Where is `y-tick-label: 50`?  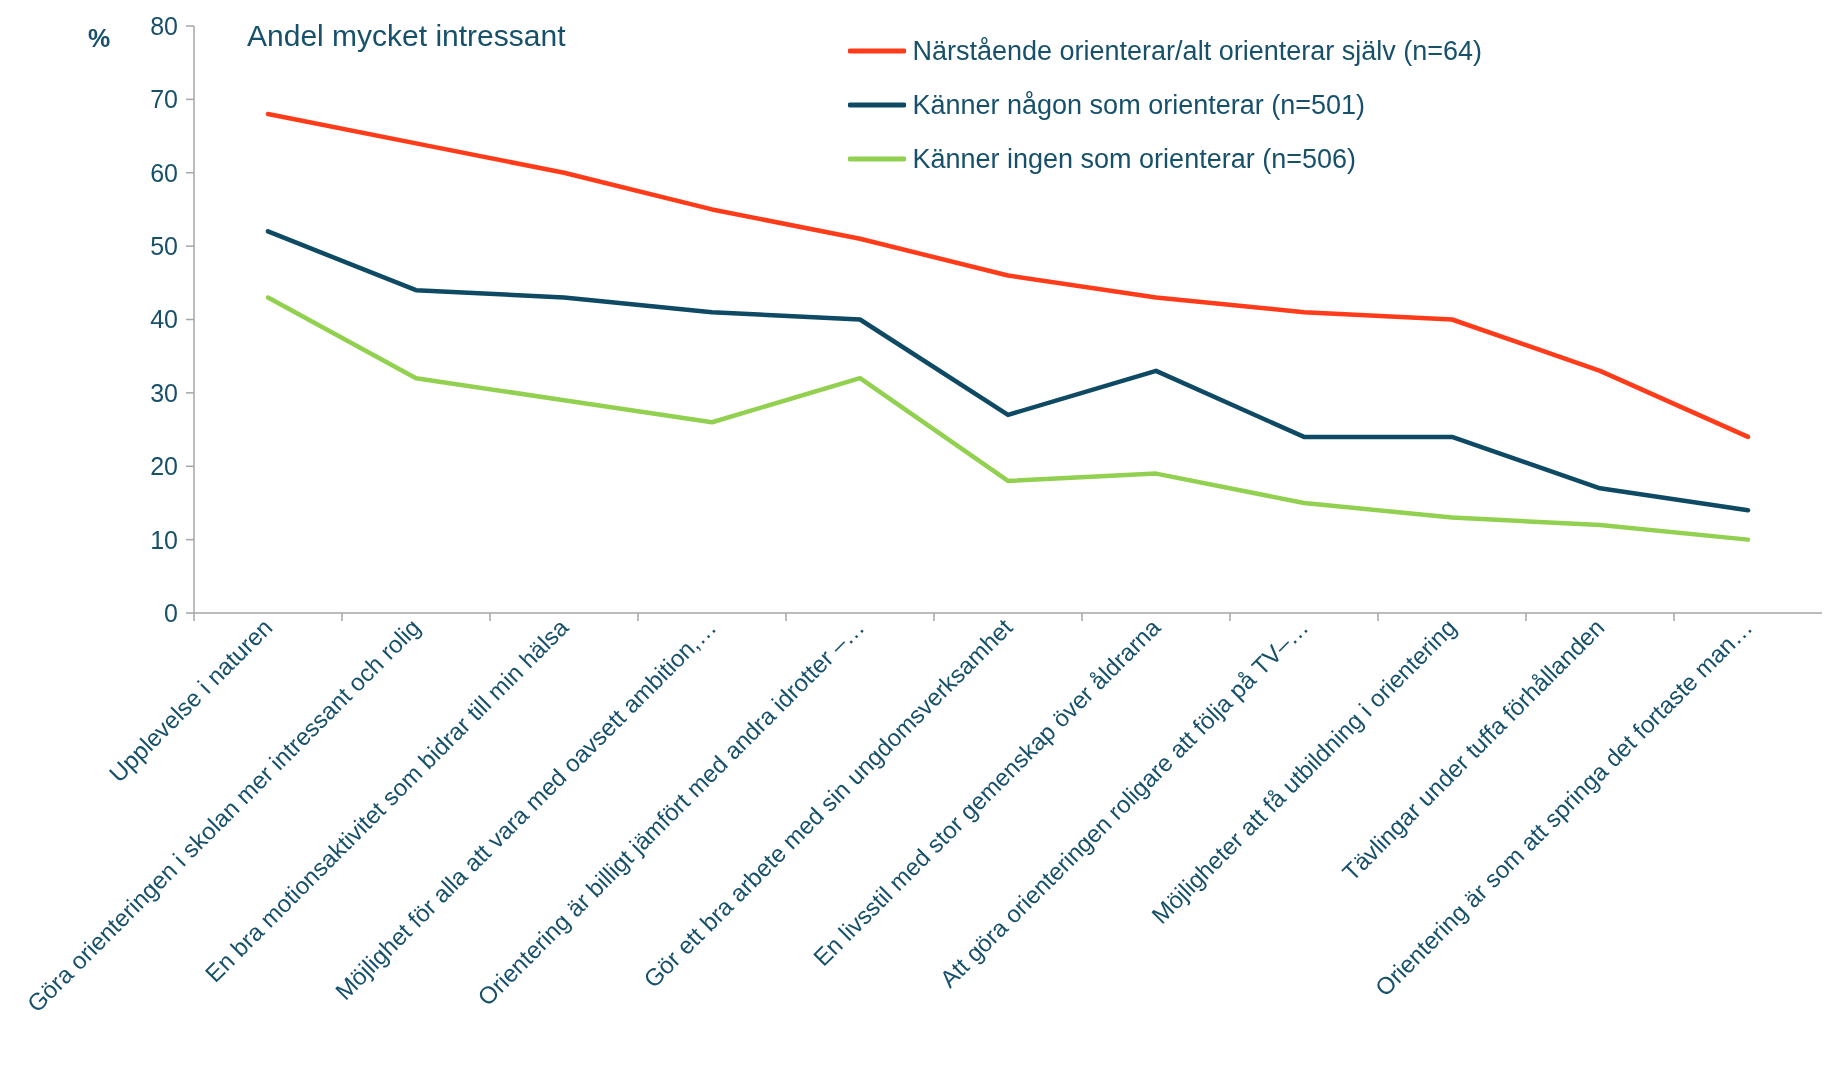 y-tick-label: 50 is located at coordinates (164, 246).